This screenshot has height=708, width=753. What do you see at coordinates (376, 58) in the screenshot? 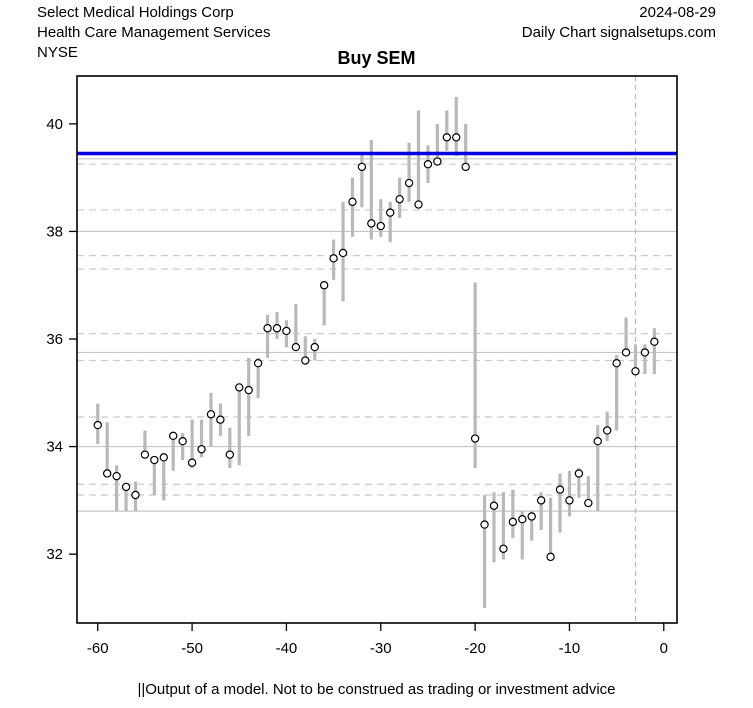
I see `chart-title: Buy SEM` at bounding box center [376, 58].